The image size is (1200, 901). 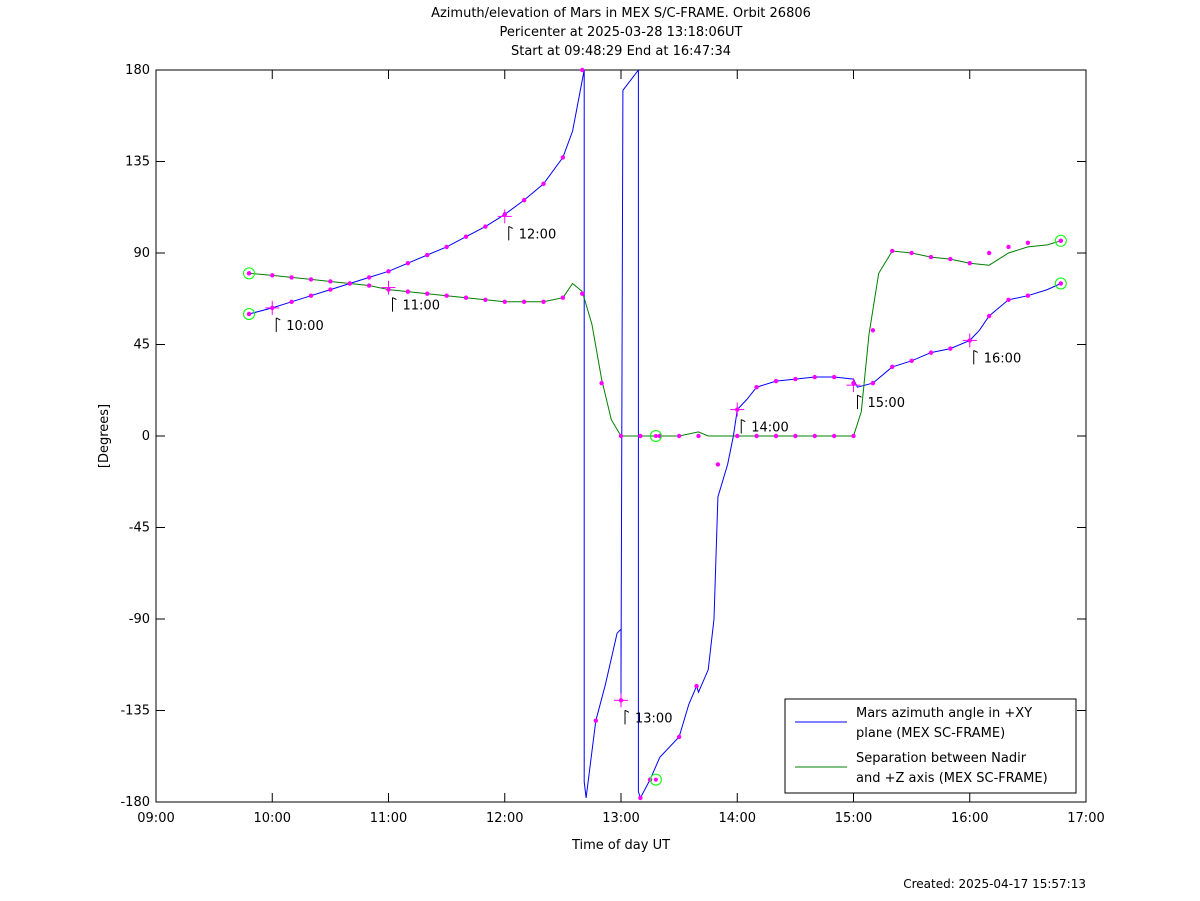 I want to click on y-tick-label: 135, so click(x=137, y=162).